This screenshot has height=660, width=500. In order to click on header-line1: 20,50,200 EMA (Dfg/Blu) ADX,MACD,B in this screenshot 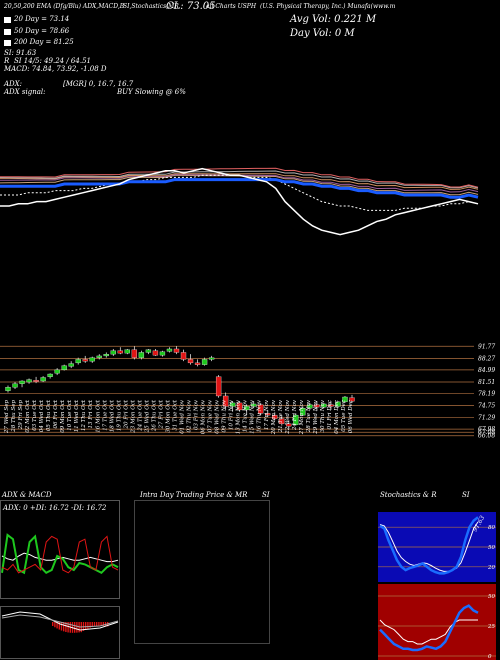, I will do `click(64, 6)`.